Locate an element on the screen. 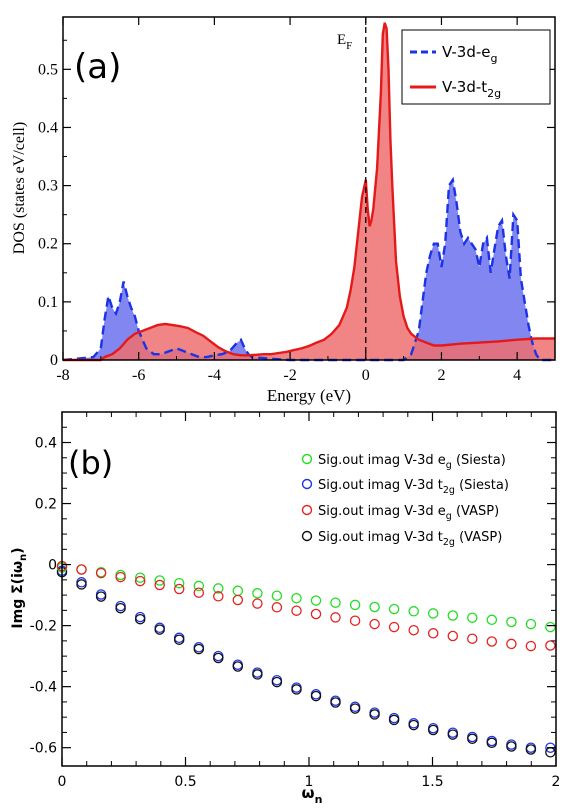 The width and height of the screenshot is (569, 810). y-tick-label-b: 0.4 is located at coordinates (46, 444).